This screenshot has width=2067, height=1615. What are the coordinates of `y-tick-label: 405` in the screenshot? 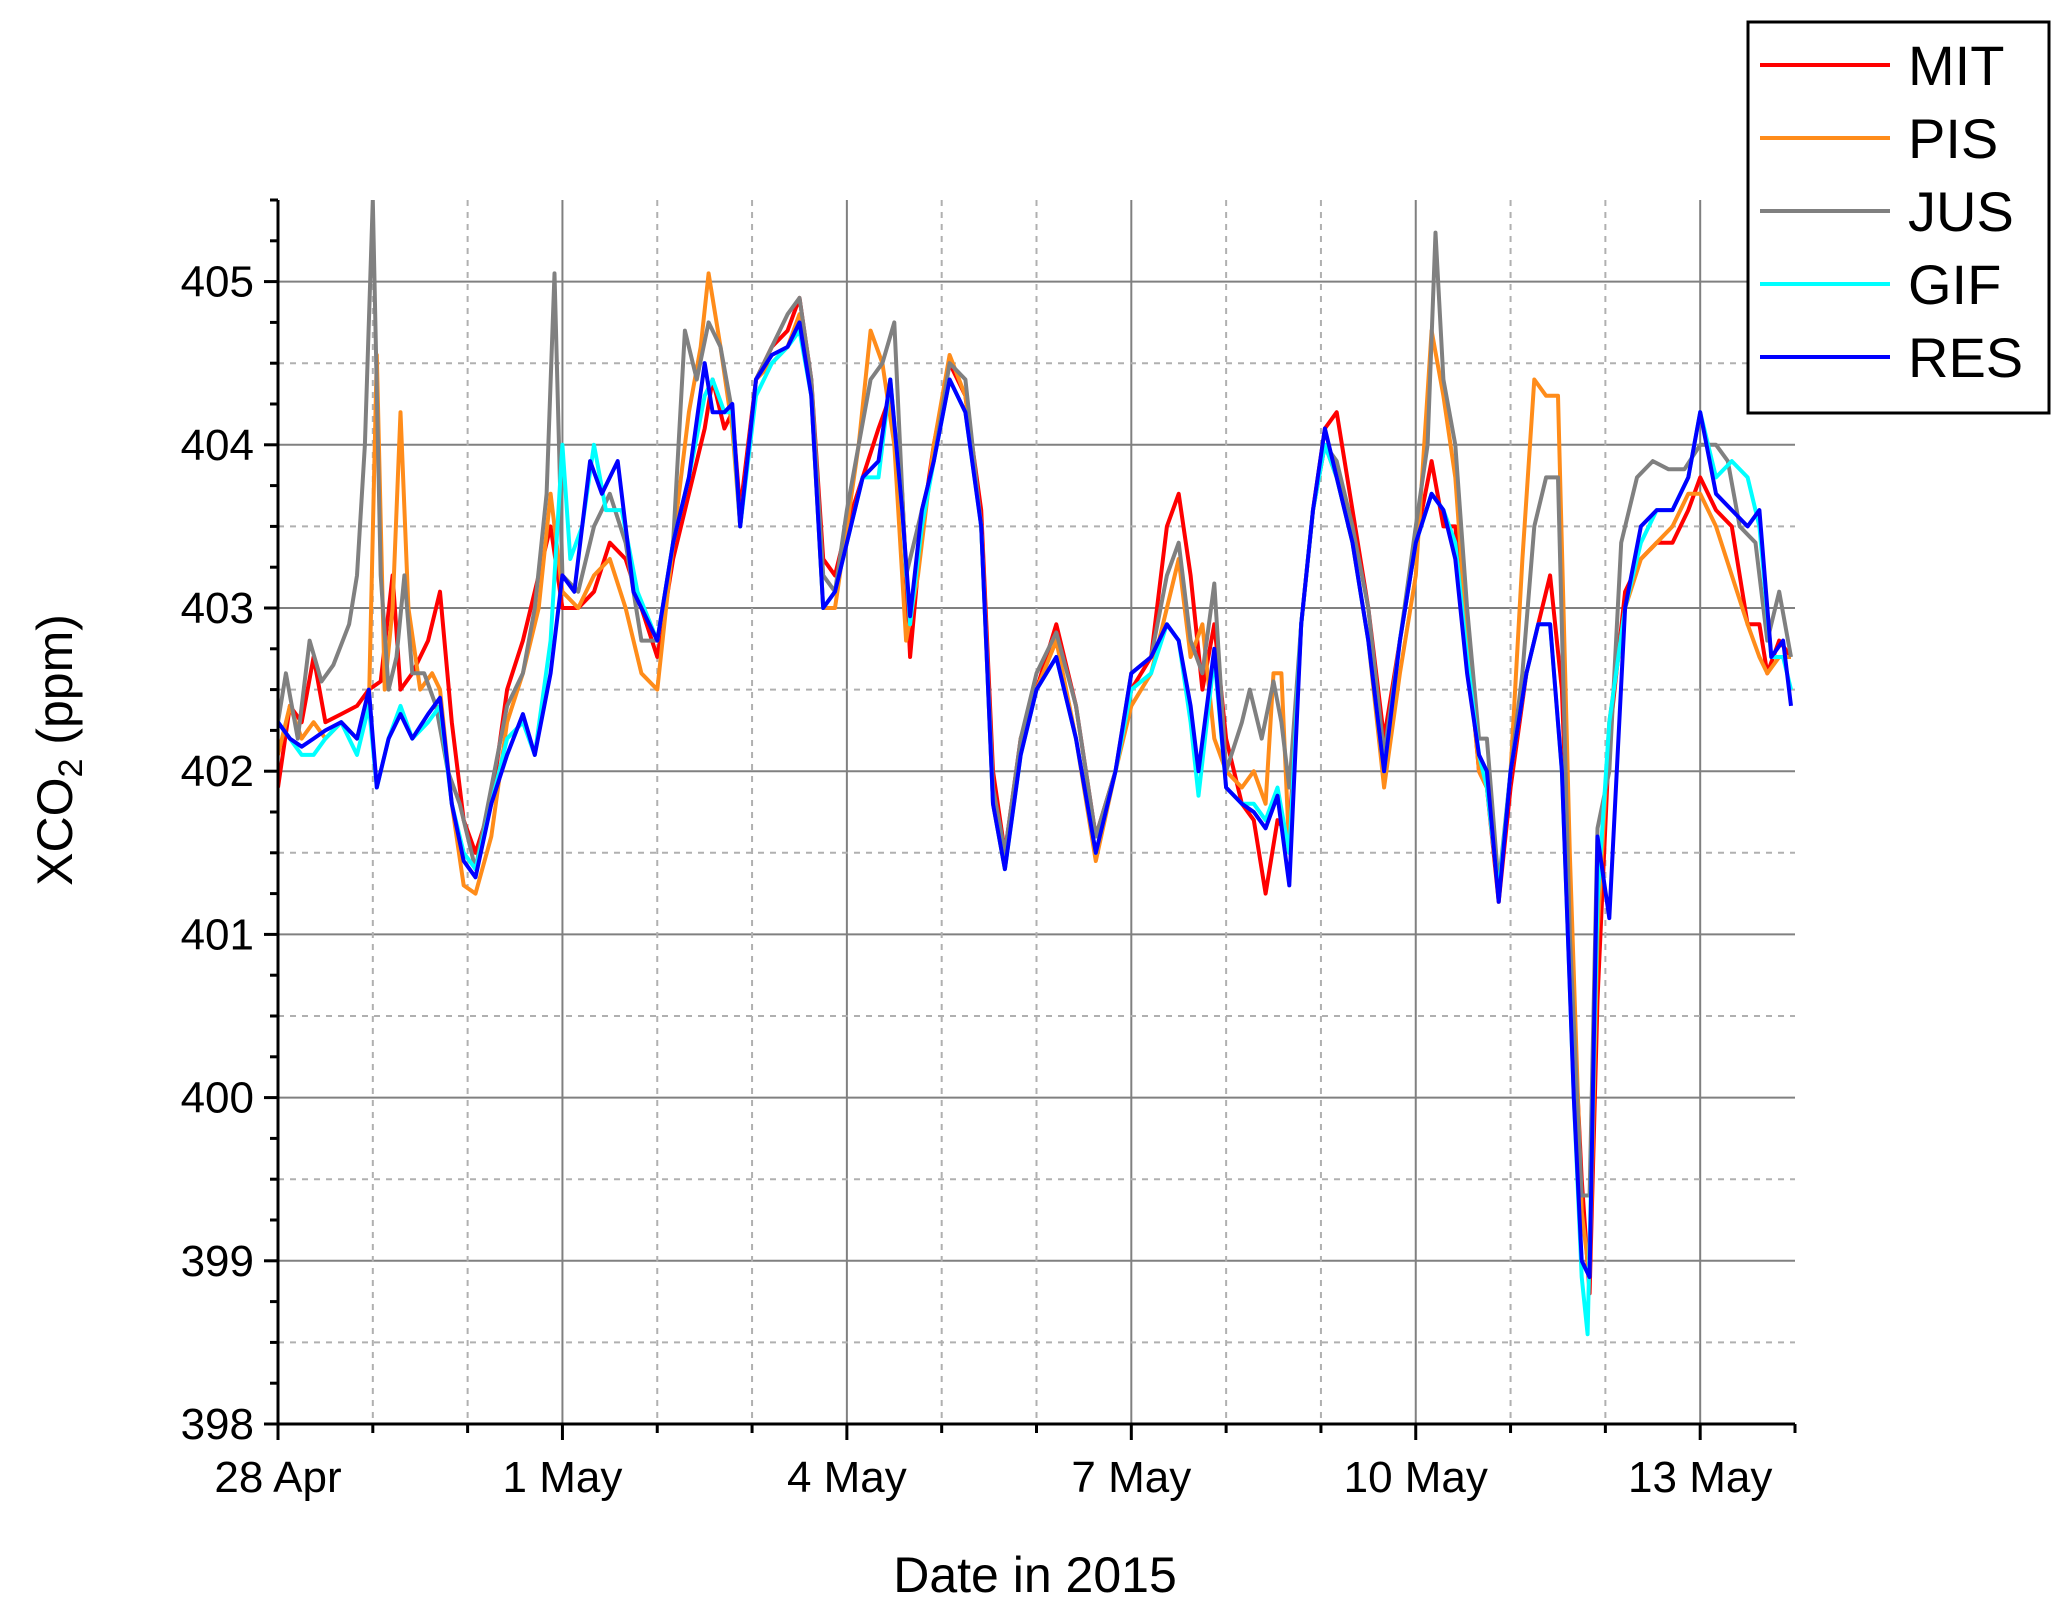 It's located at (217, 282).